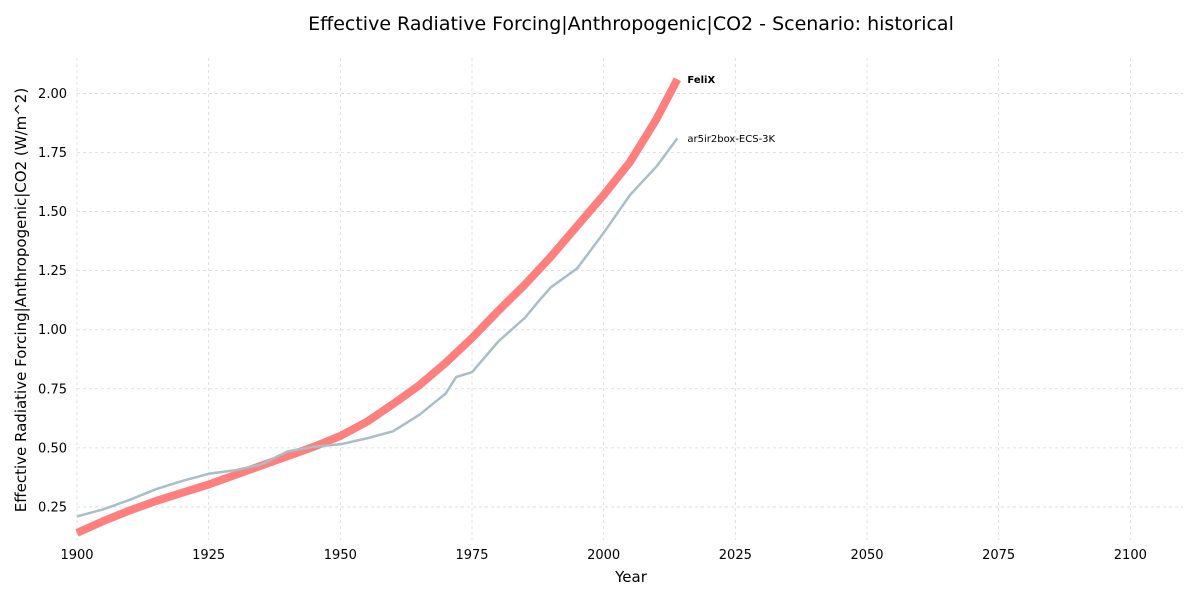 This screenshot has width=1200, height=604. I want to click on x-axis-ticks: 1900 1925 1950 1975 2000 2025 2050 2075 2100, so click(603, 555).